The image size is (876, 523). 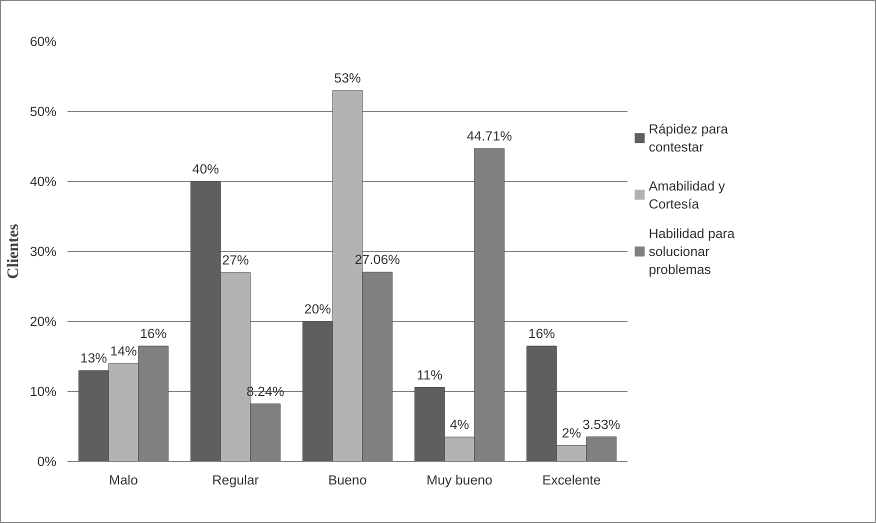 I want to click on legend-label: Rápidez para contestar, so click(x=688, y=138).